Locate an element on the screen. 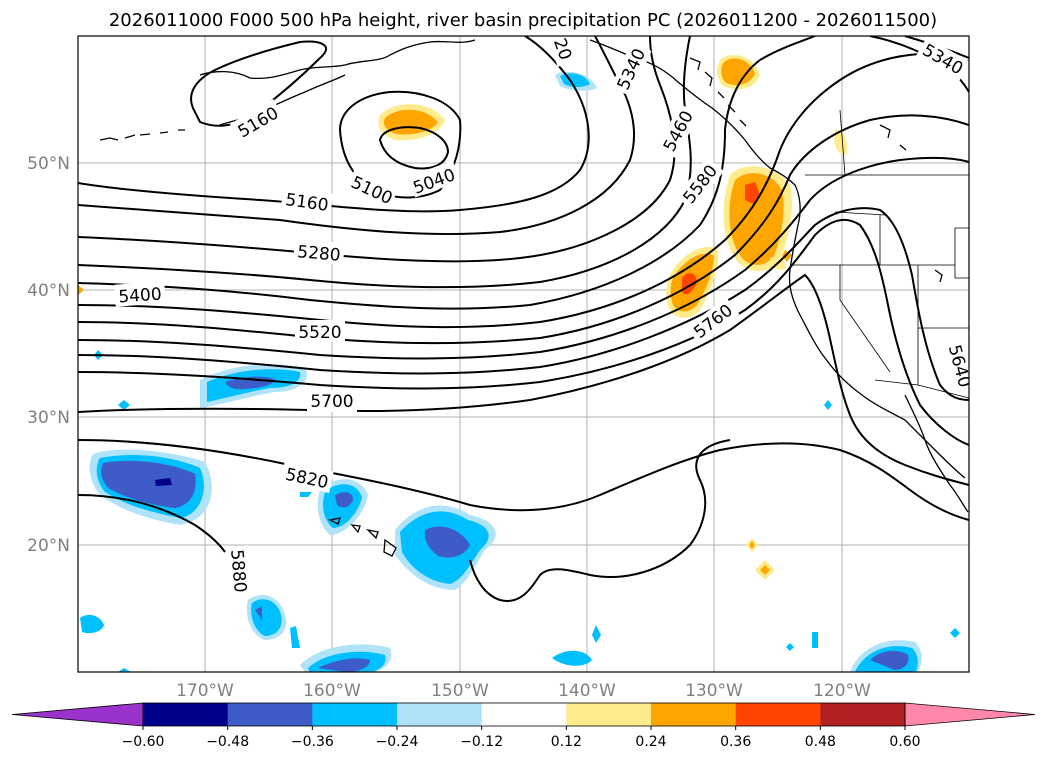 The width and height of the screenshot is (1047, 765). precip-area-small-south is located at coordinates (576, 645).